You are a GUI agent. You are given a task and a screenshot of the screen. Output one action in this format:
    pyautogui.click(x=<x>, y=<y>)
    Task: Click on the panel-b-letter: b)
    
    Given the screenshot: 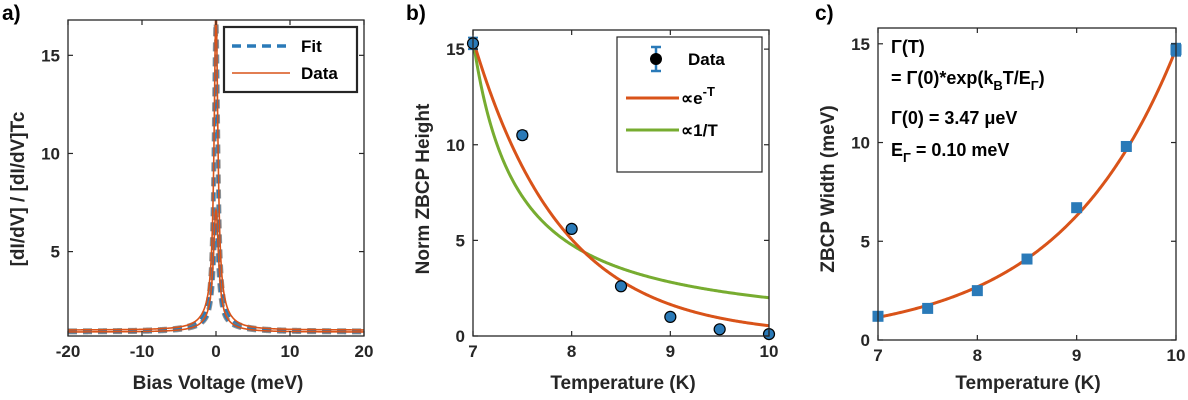 What is the action you would take?
    pyautogui.click(x=416, y=13)
    